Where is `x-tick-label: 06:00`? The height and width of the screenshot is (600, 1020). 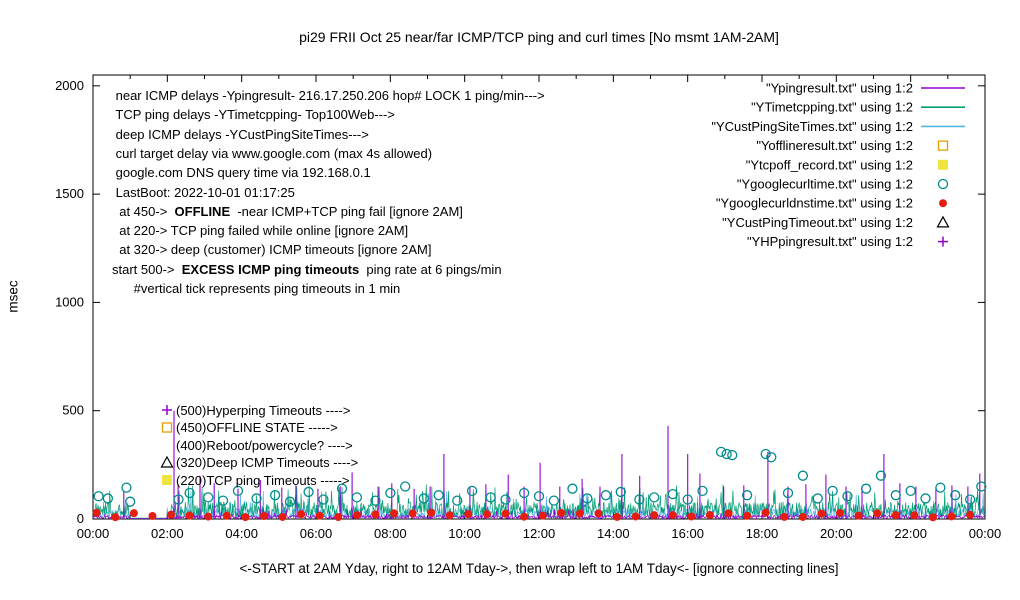 x-tick-label: 06:00 is located at coordinates (316, 533).